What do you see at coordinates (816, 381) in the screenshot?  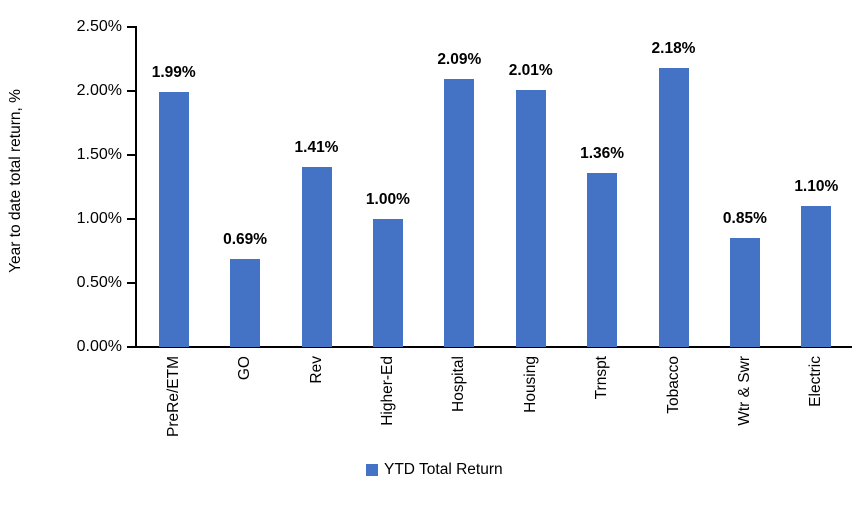 I see `category-label: Electric` at bounding box center [816, 381].